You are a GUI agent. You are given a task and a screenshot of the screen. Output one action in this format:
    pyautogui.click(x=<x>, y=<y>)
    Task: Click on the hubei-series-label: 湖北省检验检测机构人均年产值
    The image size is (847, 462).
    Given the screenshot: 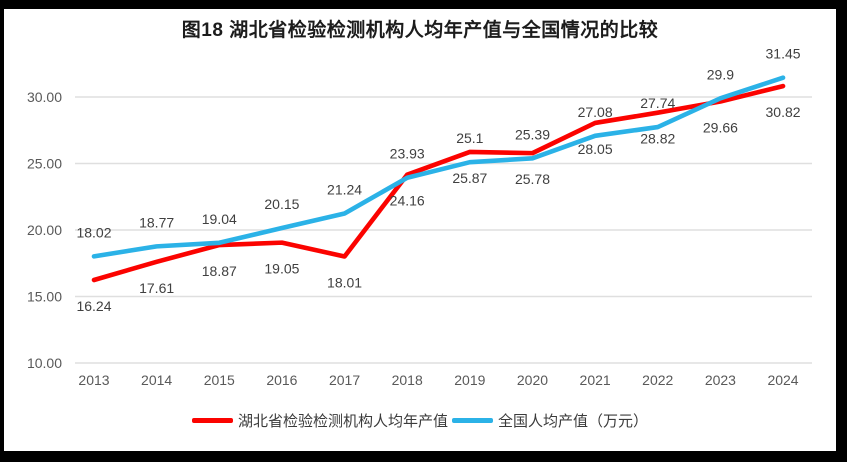 What is the action you would take?
    pyautogui.click(x=342, y=421)
    